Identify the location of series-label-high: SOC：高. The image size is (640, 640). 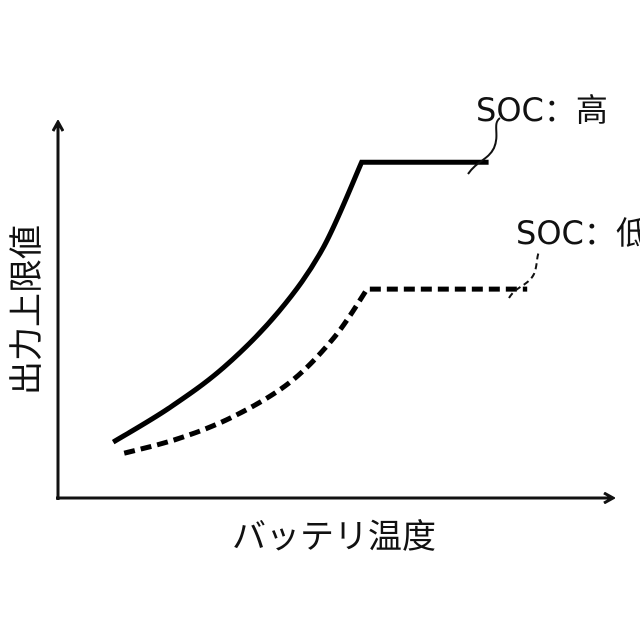
(542, 110).